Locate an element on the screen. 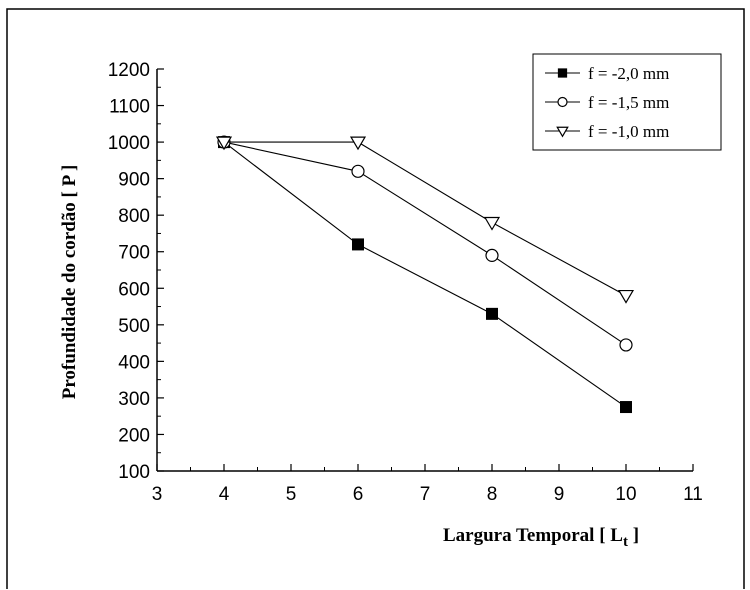 The height and width of the screenshot is (590, 750). y-tick-label: 400 is located at coordinates (134, 362).